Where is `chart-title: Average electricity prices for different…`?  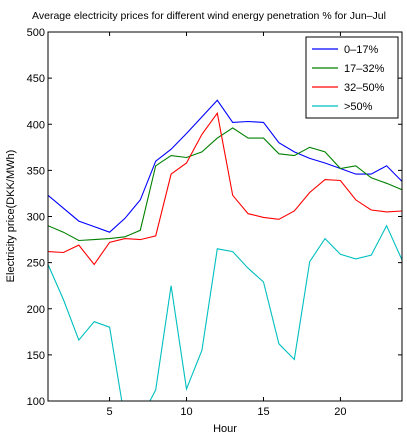 chart-title: Average electricity prices for different… is located at coordinates (209, 16).